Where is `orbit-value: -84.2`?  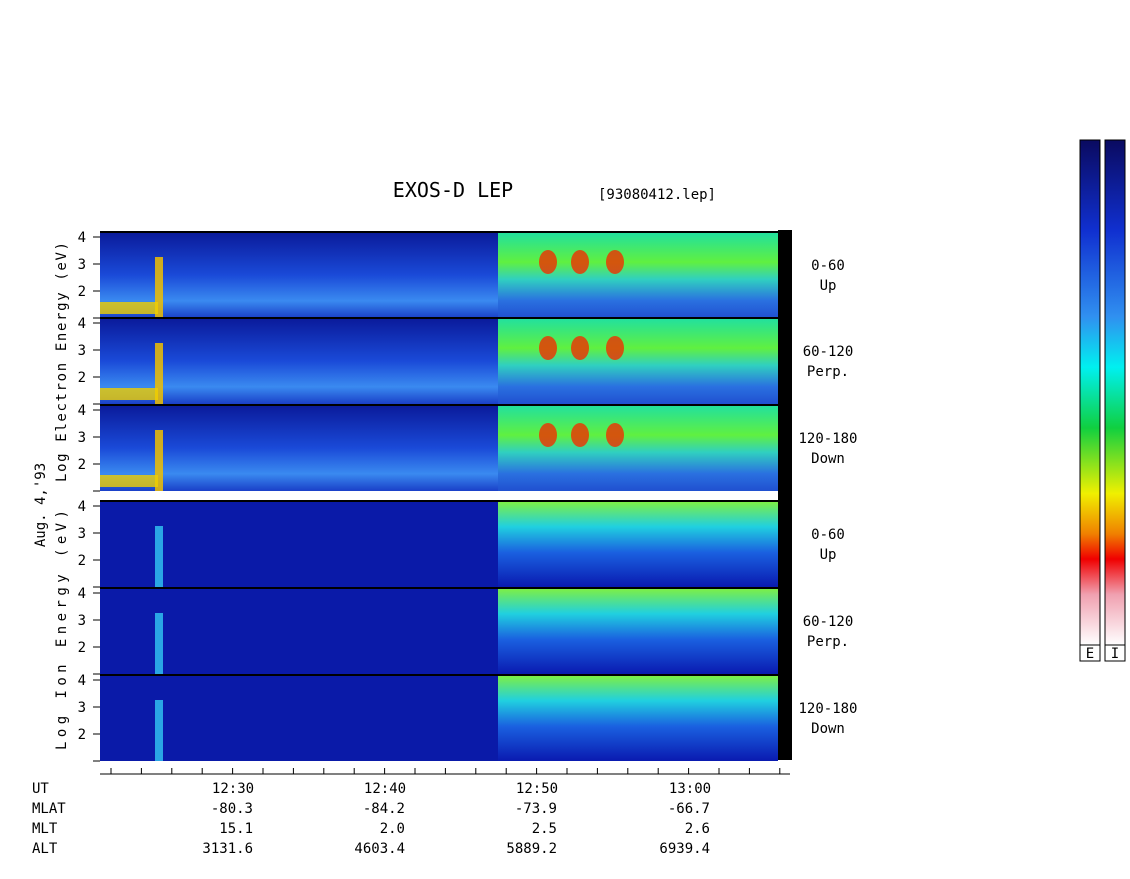
orbit-value: -84.2 is located at coordinates (384, 809).